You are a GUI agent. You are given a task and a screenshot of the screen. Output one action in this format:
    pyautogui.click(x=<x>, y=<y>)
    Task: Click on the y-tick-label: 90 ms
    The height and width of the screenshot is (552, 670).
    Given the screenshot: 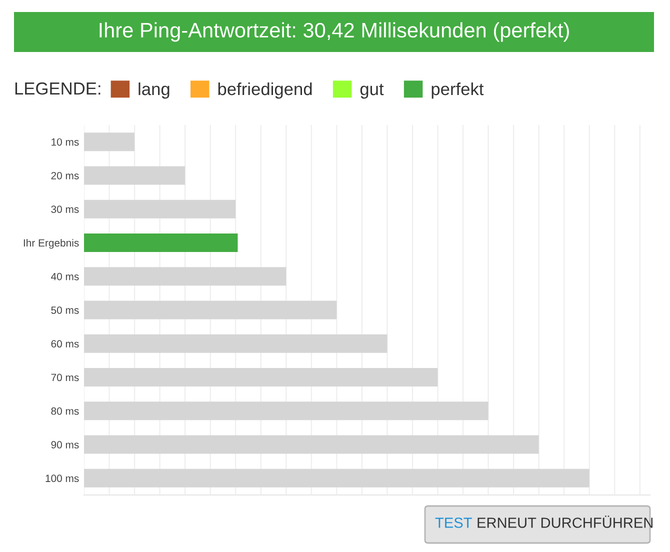 What is the action you would take?
    pyautogui.click(x=65, y=444)
    